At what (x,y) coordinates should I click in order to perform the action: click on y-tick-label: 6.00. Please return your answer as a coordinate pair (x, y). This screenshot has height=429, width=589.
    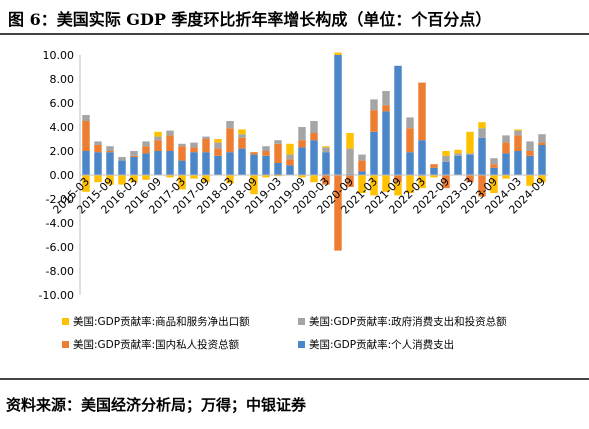
    Looking at the image, I should click on (62, 103).